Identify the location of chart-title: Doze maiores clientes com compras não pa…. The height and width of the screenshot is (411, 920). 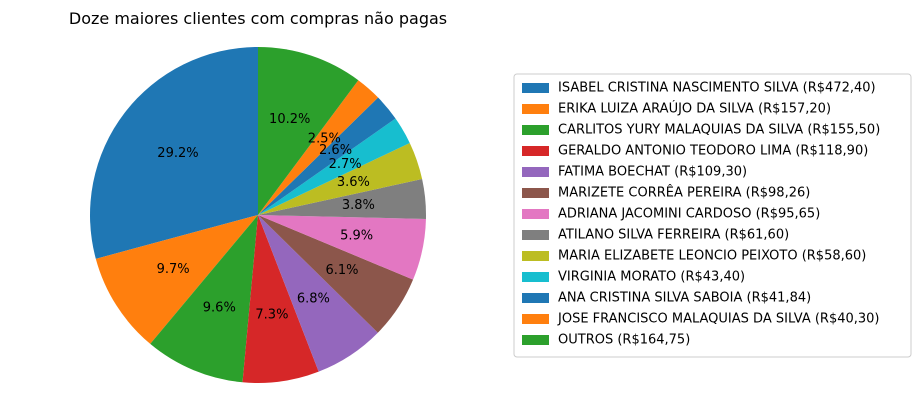
(258, 18).